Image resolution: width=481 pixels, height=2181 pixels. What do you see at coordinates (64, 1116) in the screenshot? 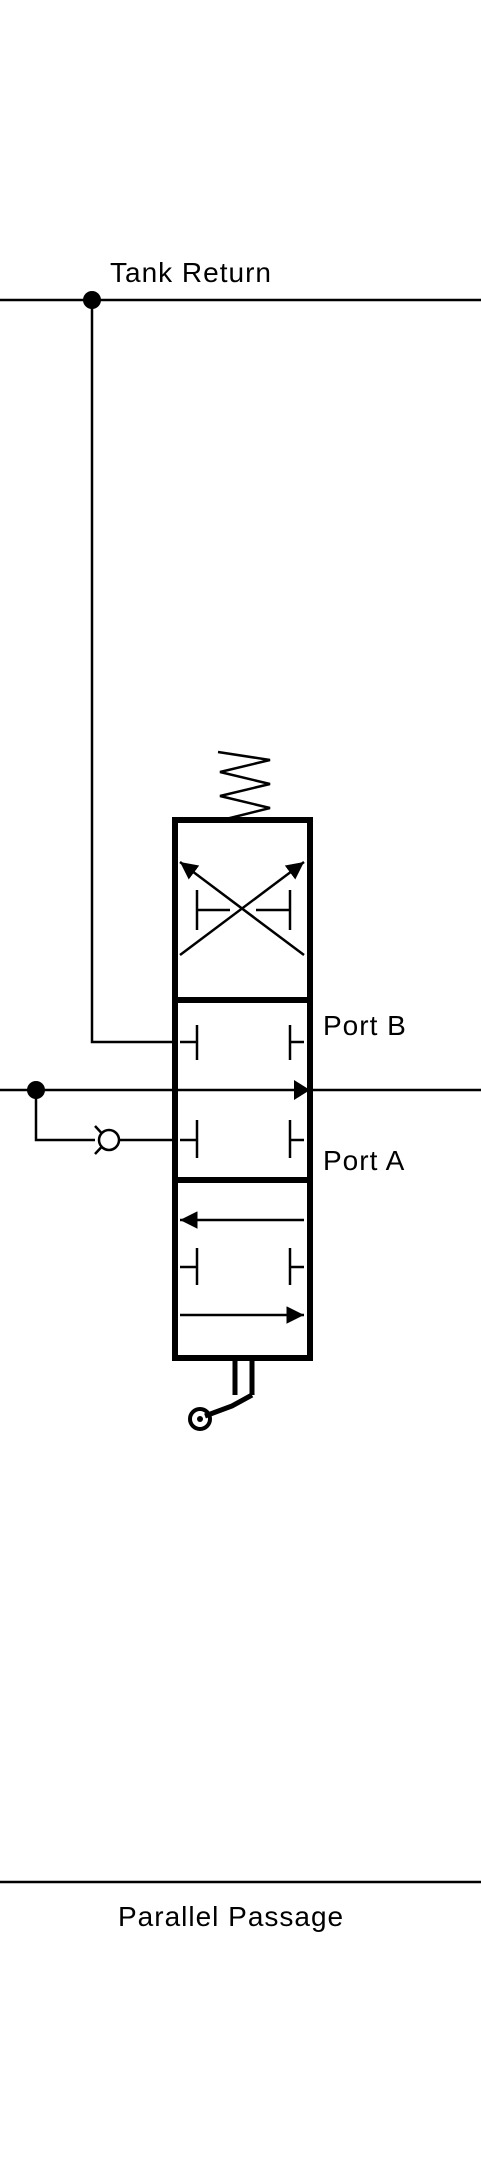
I see `check-valve-branch` at bounding box center [64, 1116].